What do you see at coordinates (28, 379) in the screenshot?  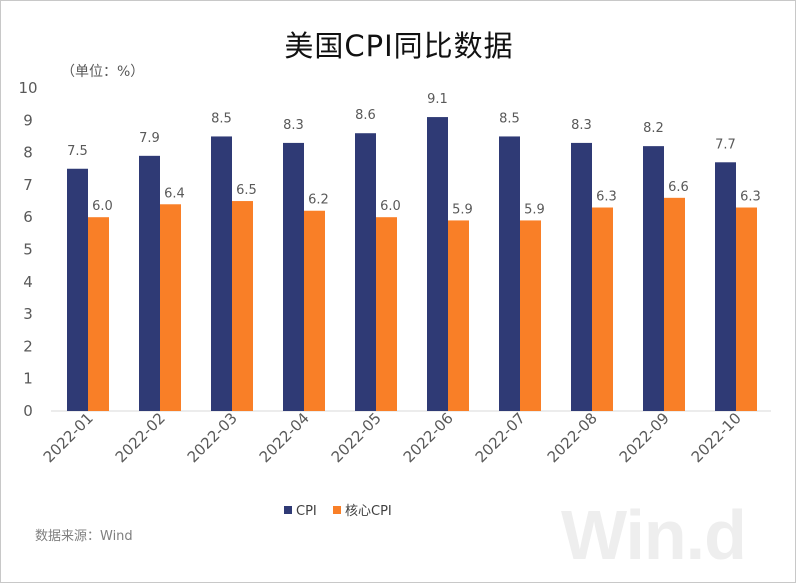 I see `y-tick-label: 1` at bounding box center [28, 379].